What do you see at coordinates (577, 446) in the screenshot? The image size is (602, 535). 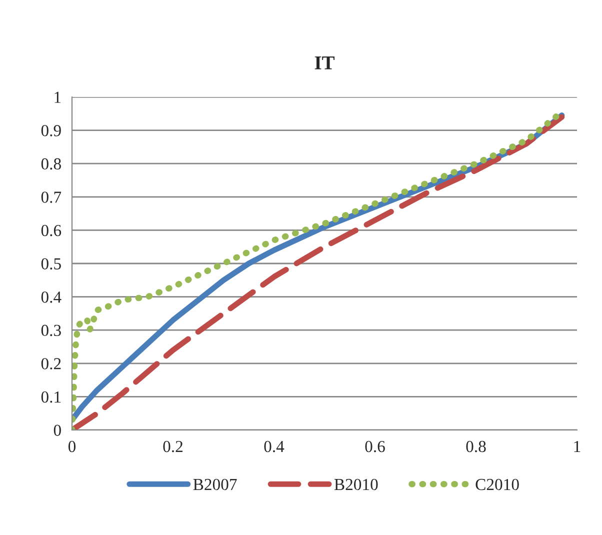 I see `x-tick-label: 1` at bounding box center [577, 446].